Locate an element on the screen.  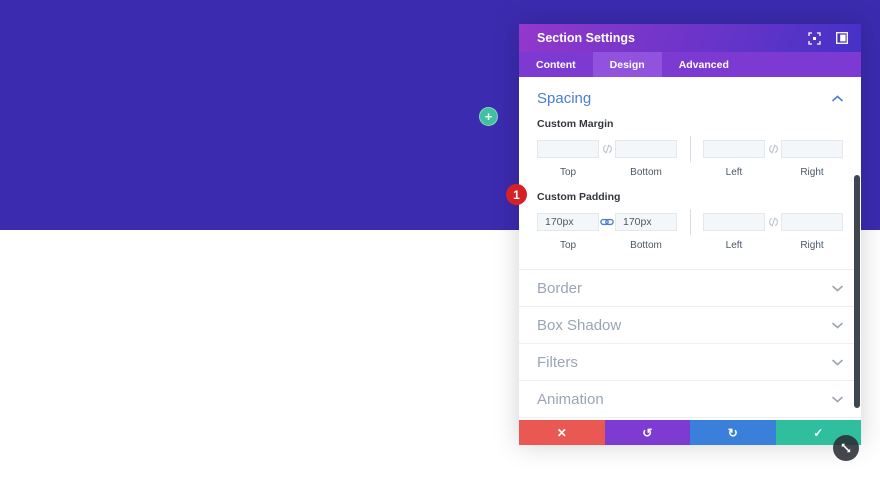
margin-right-input is located at coordinates (812, 149).